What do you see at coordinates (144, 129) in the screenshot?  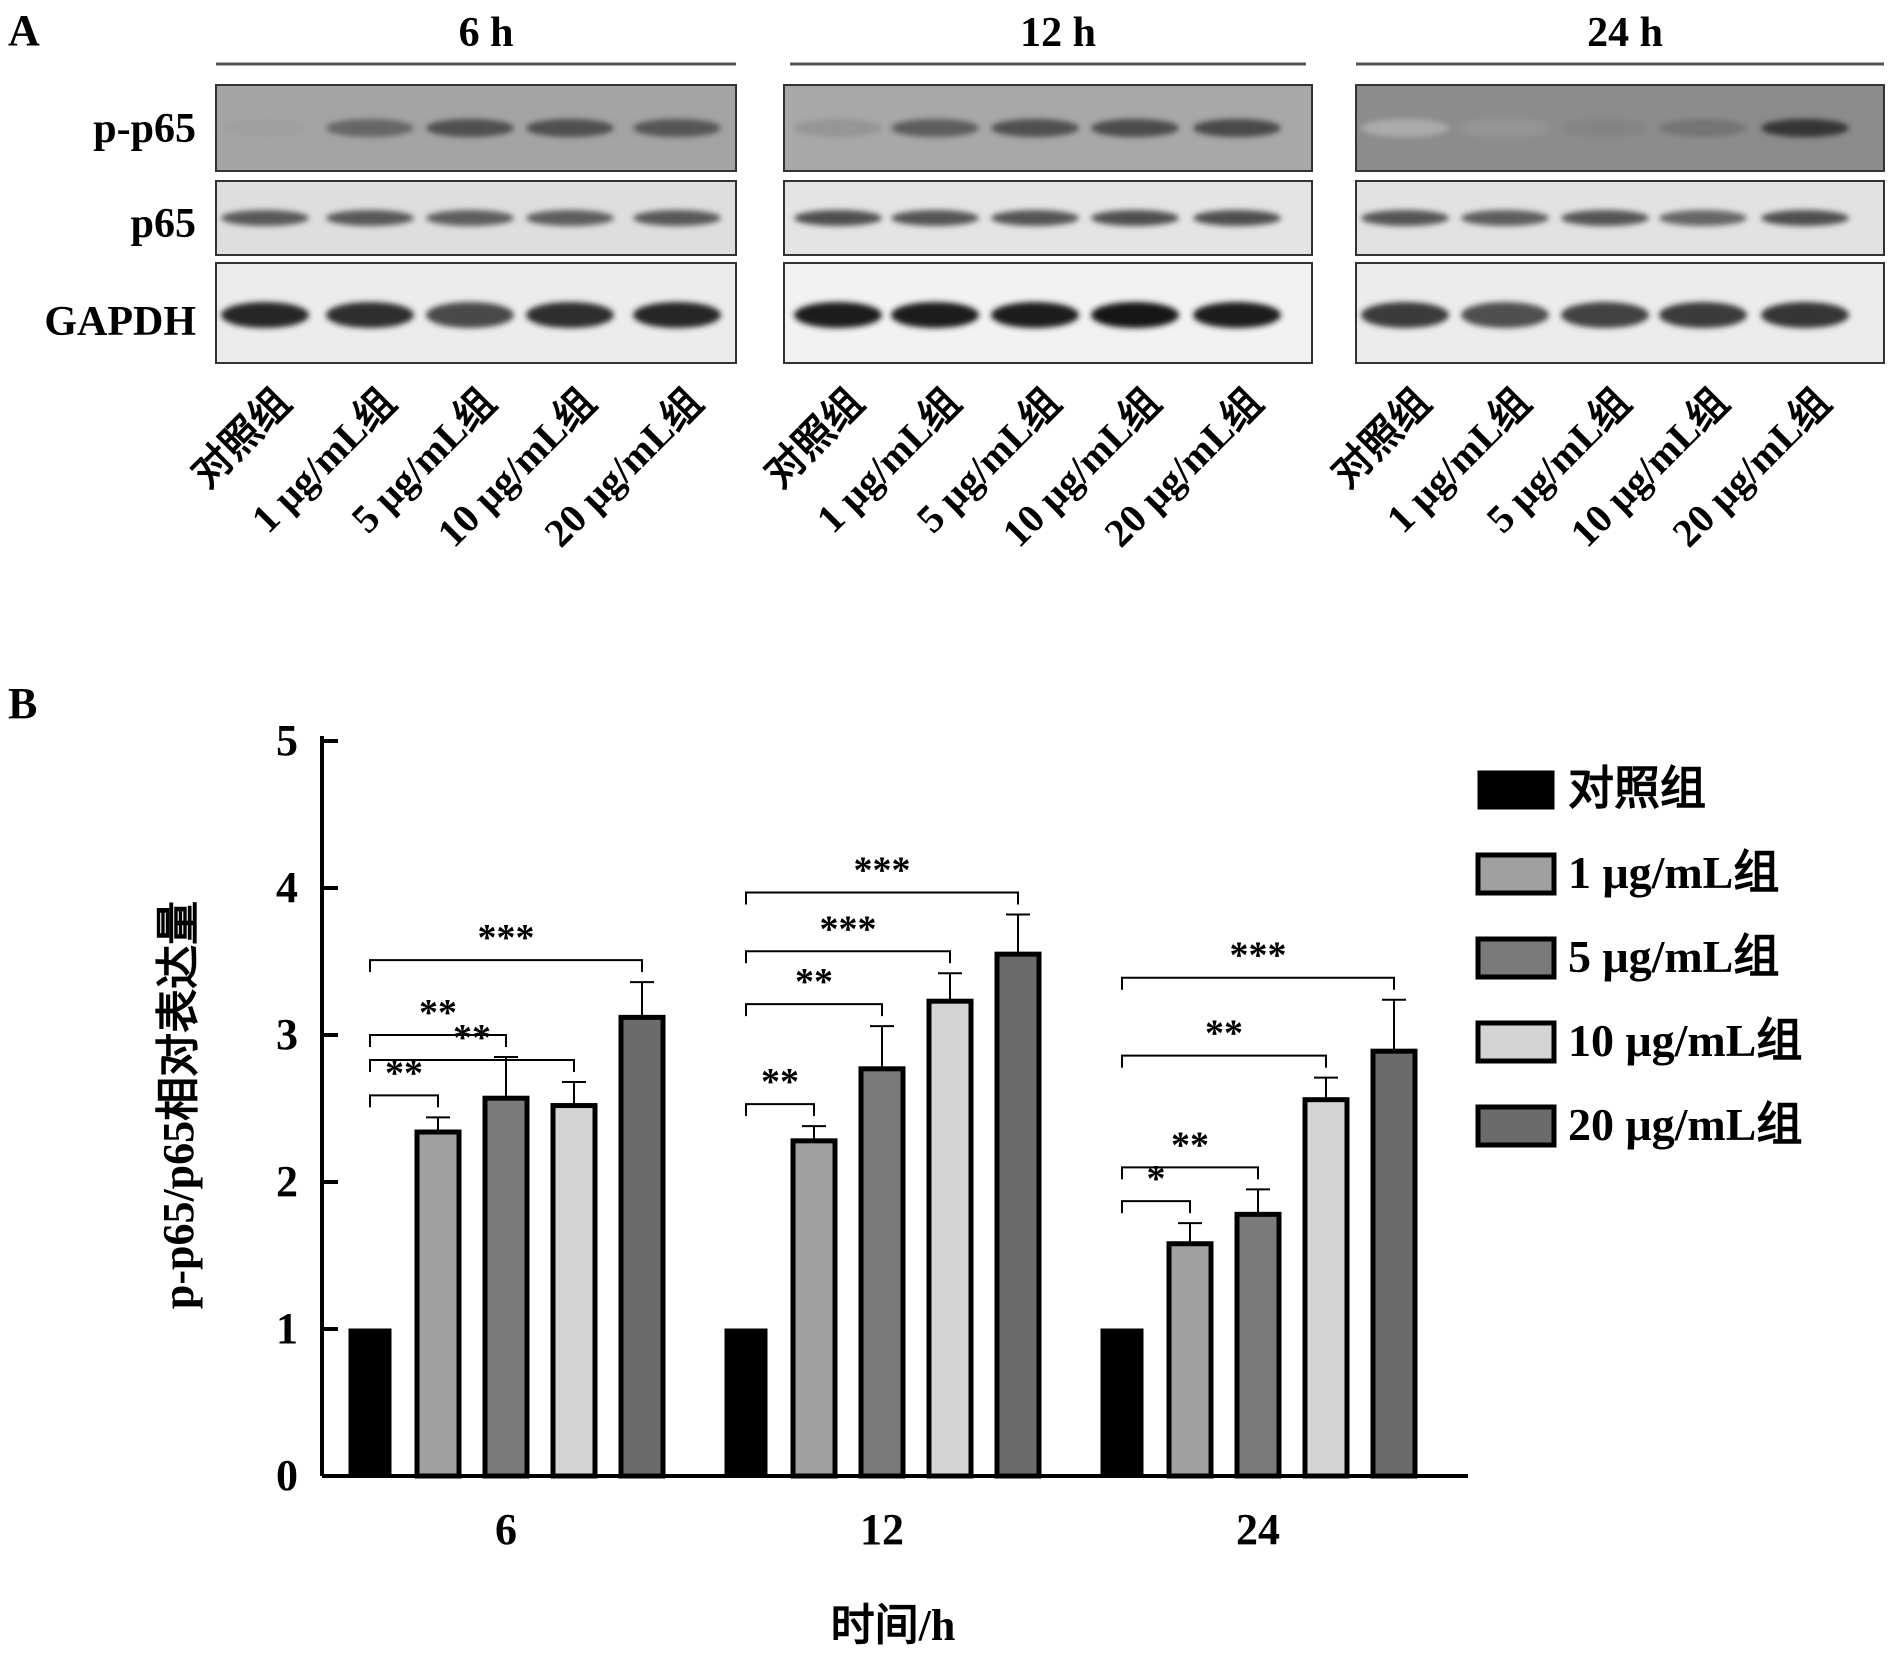 I see `row-label: p-p65` at bounding box center [144, 129].